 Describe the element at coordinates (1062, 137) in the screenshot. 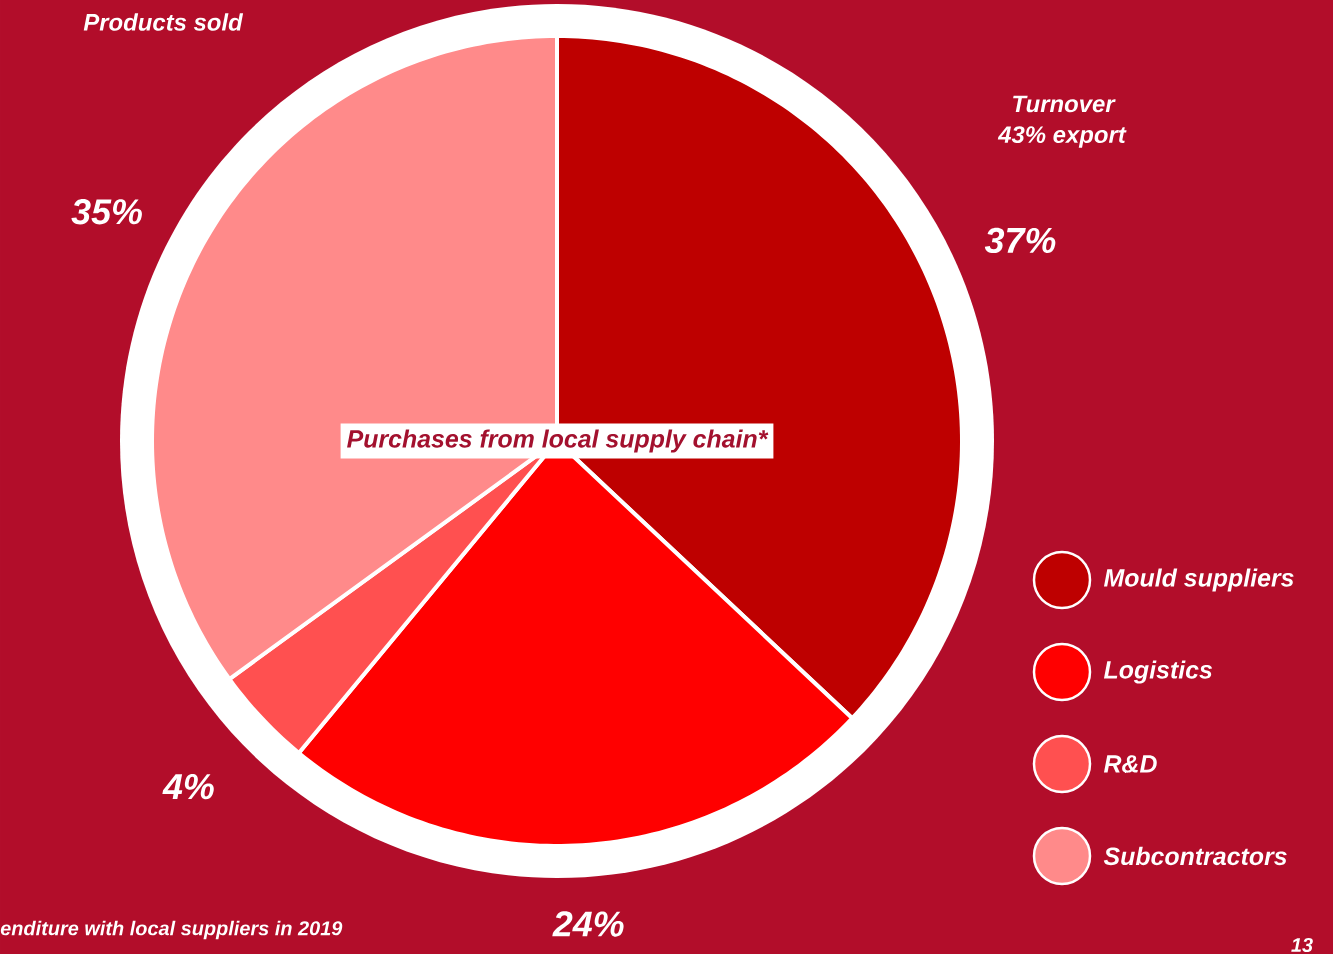

I see `text: 43% export` at that location.